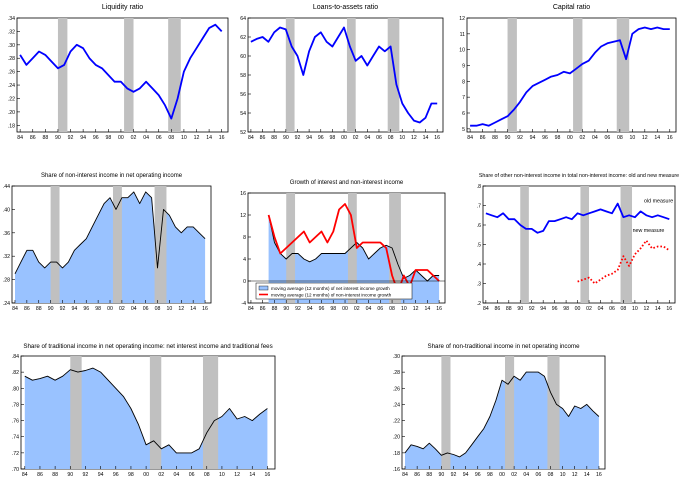  Describe the element at coordinates (396, 438) in the screenshot. I see `y-tick-label: .20` at that location.